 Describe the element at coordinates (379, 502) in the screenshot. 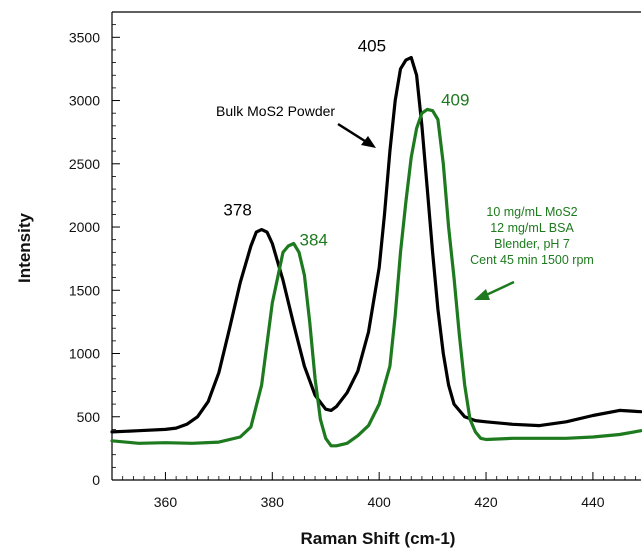

I see `x-tick-label: 400` at that location.